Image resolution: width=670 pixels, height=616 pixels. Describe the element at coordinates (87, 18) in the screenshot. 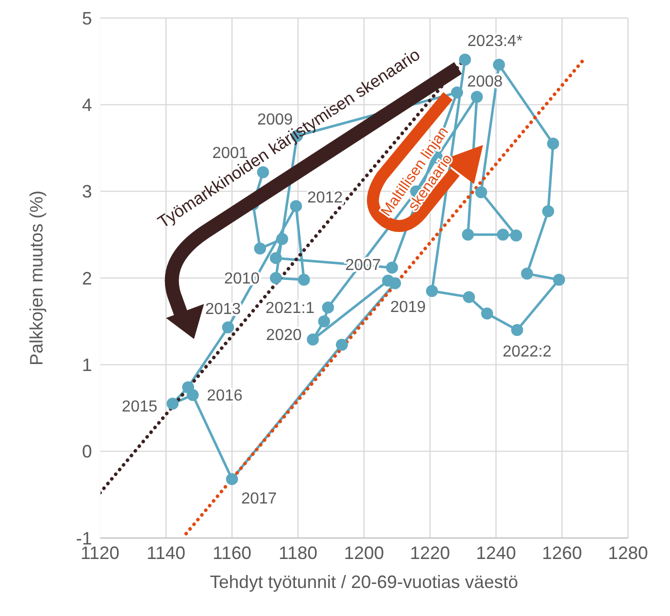

I see `y-tick-label: 5` at that location.